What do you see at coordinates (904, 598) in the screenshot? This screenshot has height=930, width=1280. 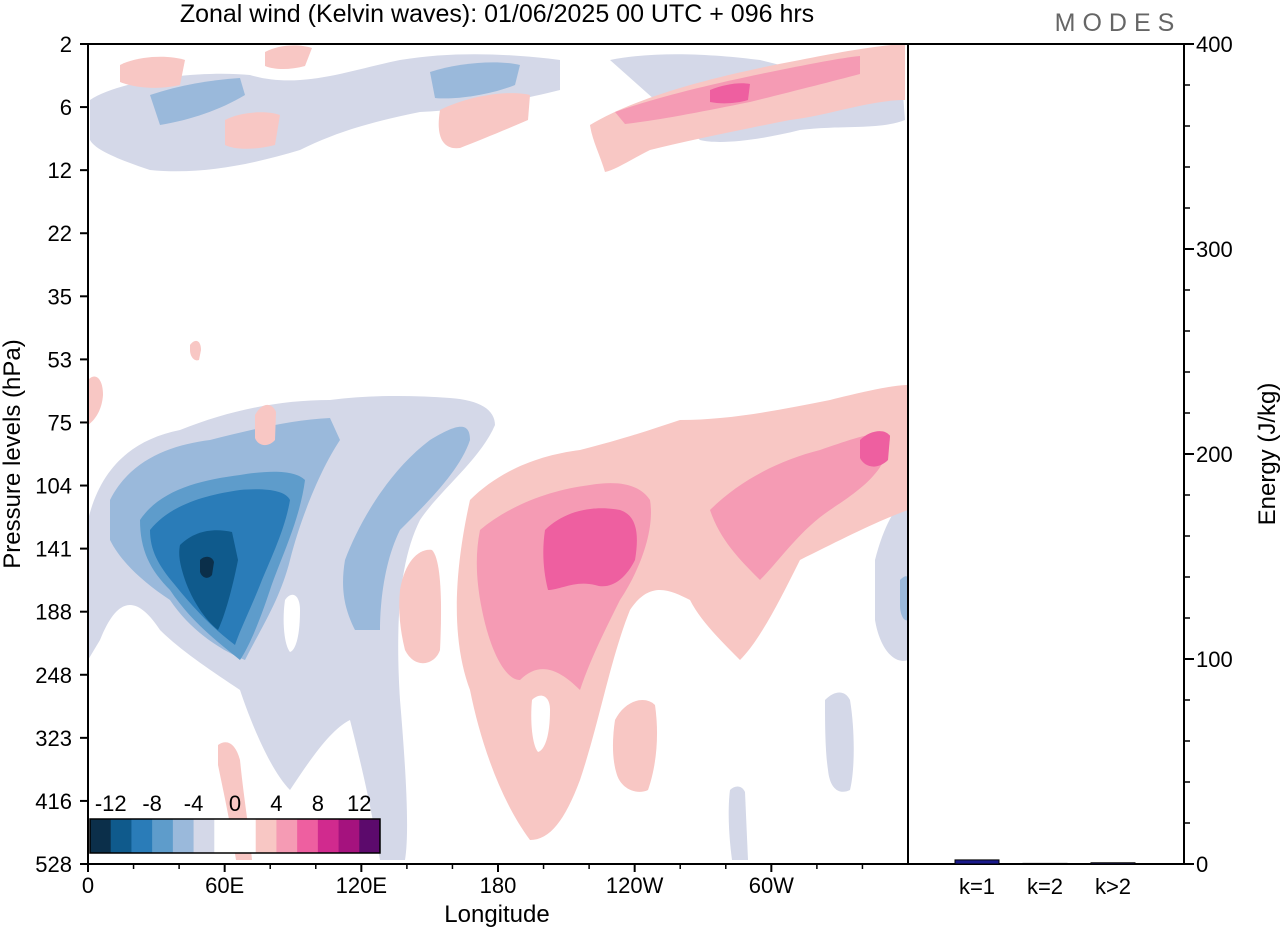 I see `contour-neg-east2` at bounding box center [904, 598].